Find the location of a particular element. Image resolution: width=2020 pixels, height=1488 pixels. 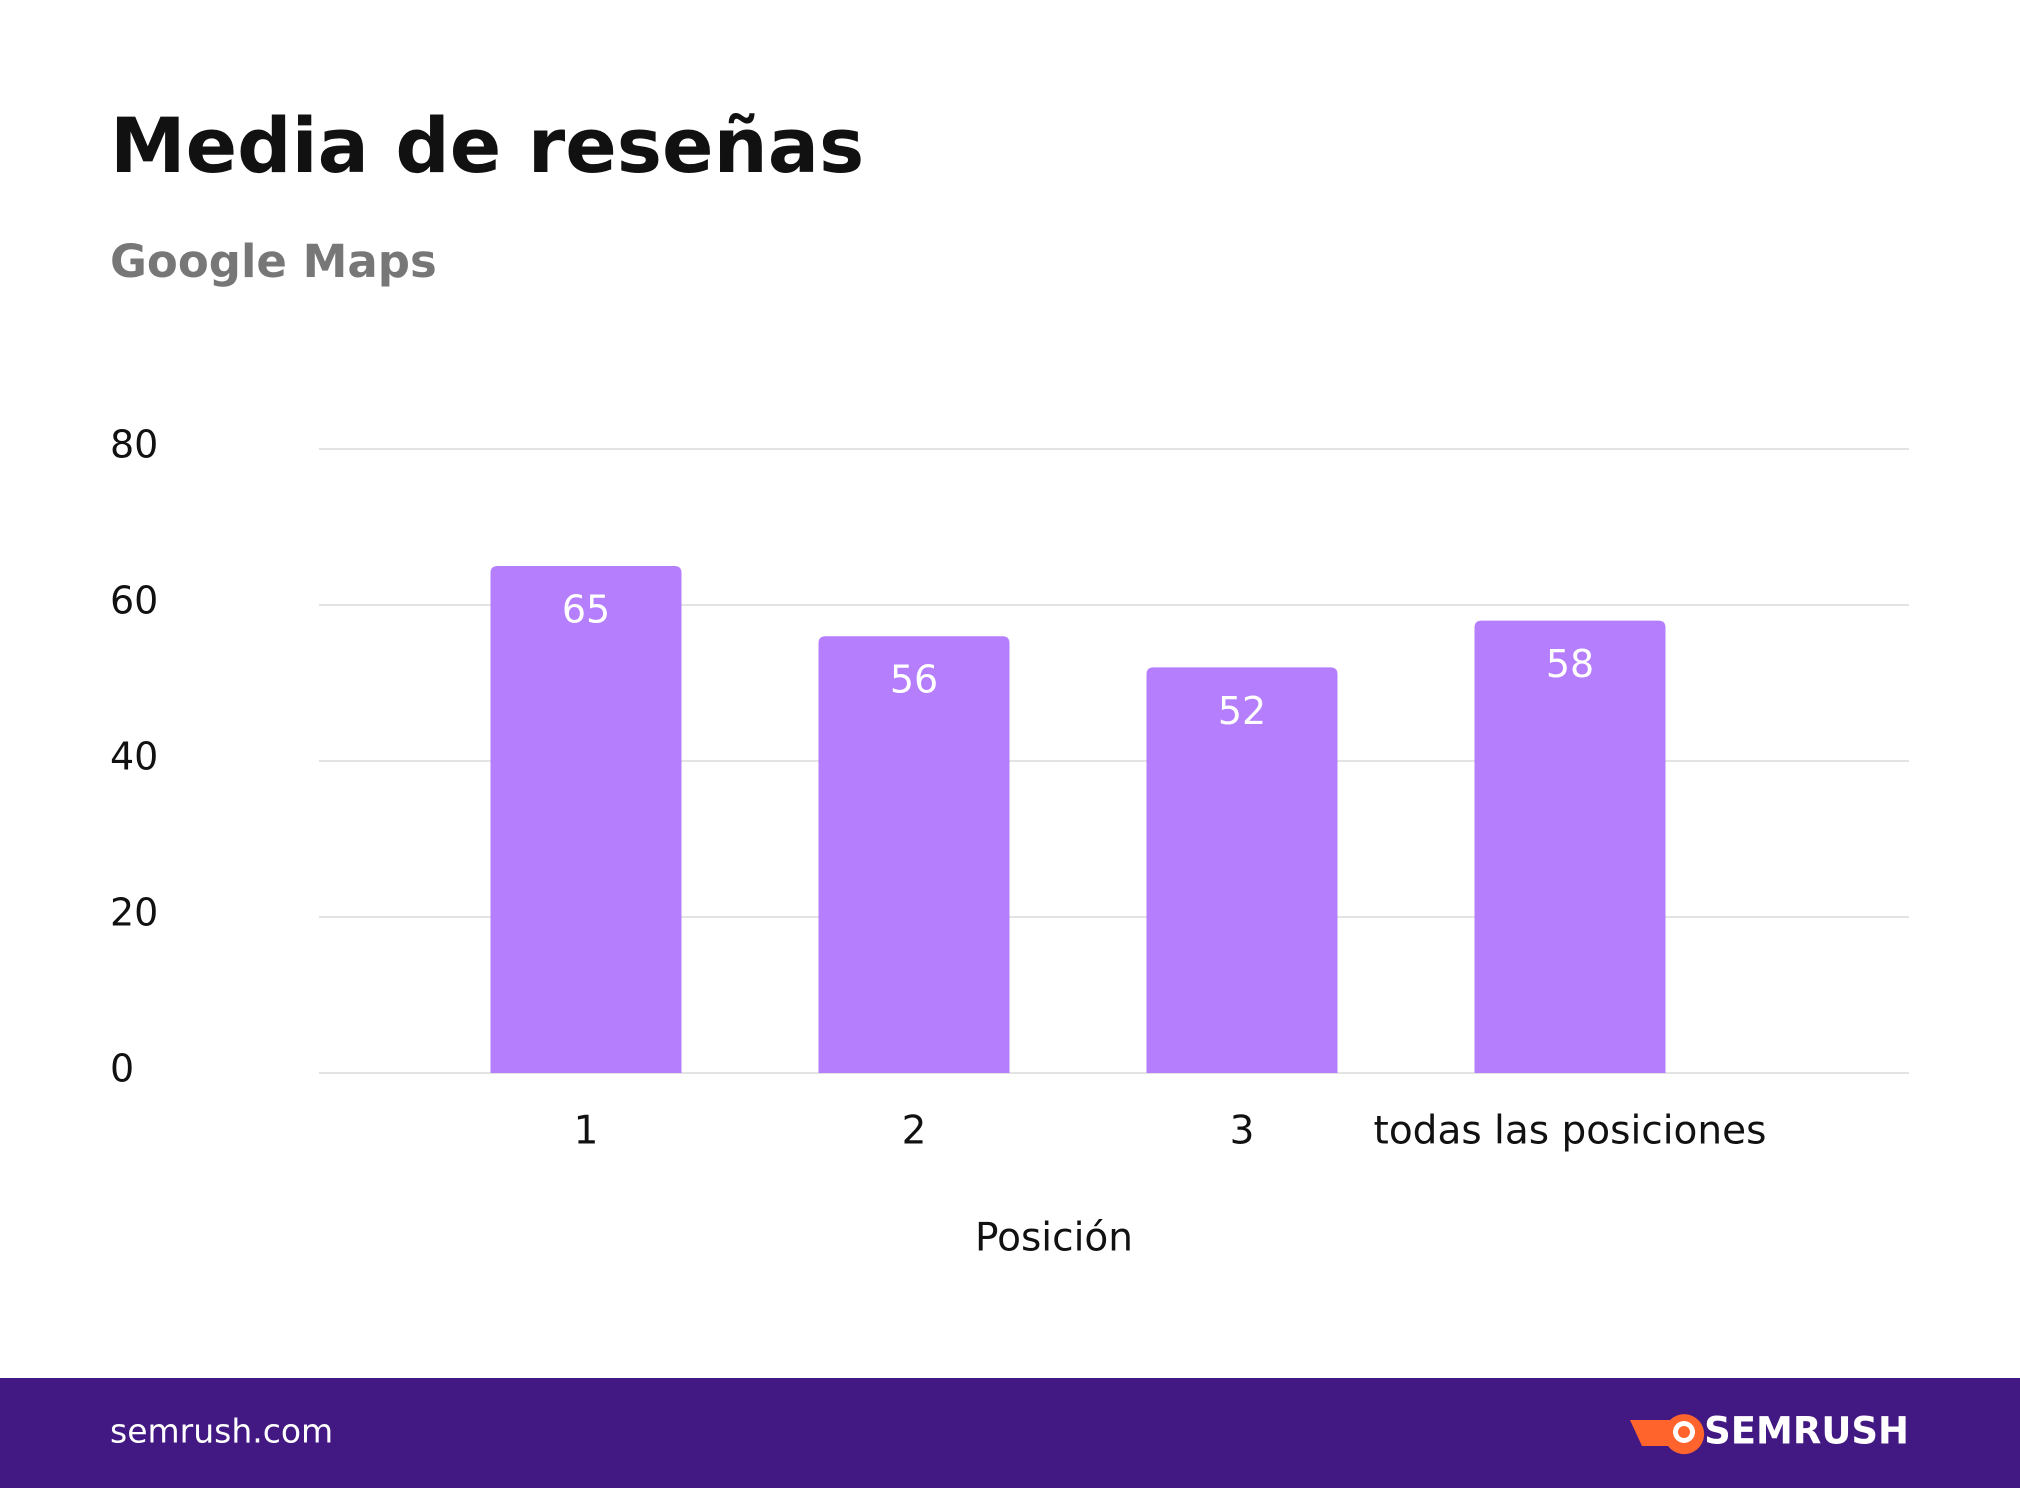

y-tick-label: 0 is located at coordinates (122, 1069).